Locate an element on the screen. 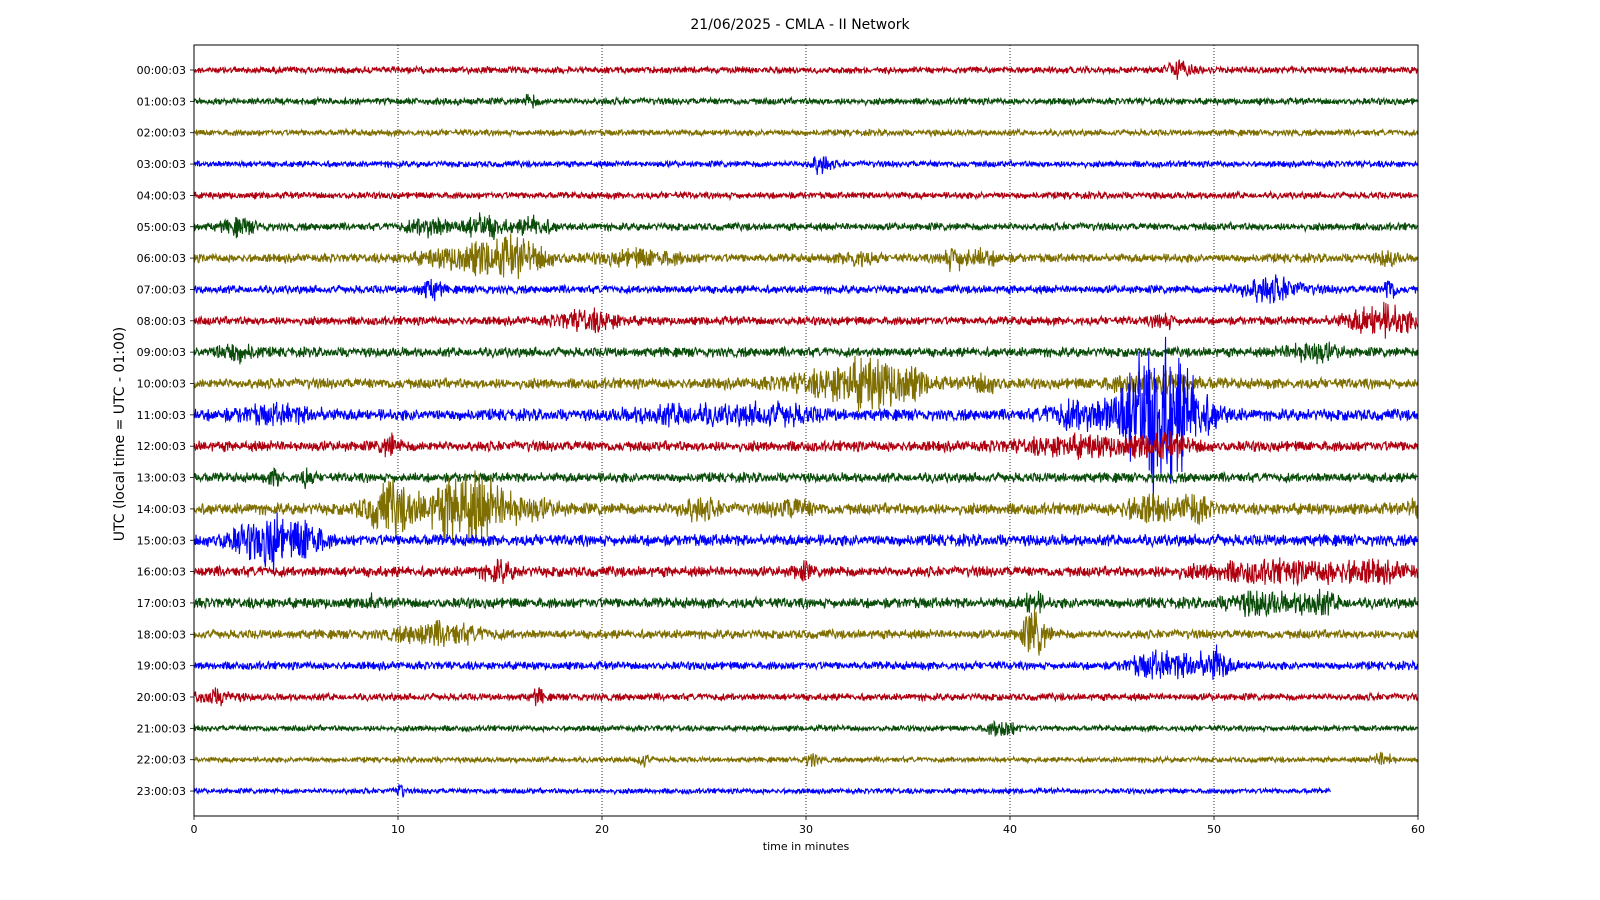  y-tick-label: 02:00:03 is located at coordinates (161, 133).